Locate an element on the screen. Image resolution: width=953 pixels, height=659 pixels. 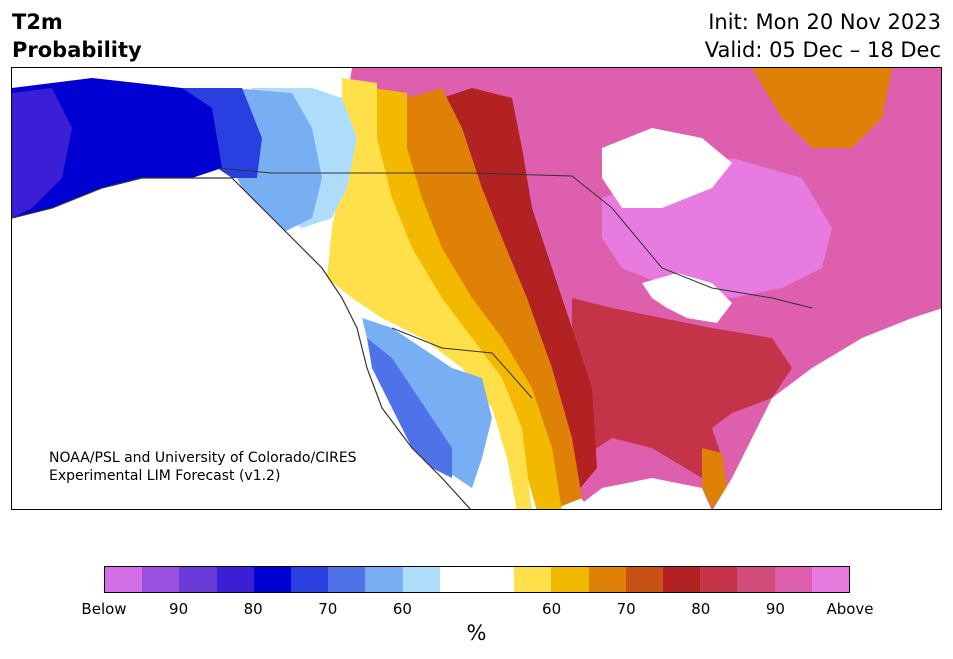
title-line-1: T2m is located at coordinates (37, 22).